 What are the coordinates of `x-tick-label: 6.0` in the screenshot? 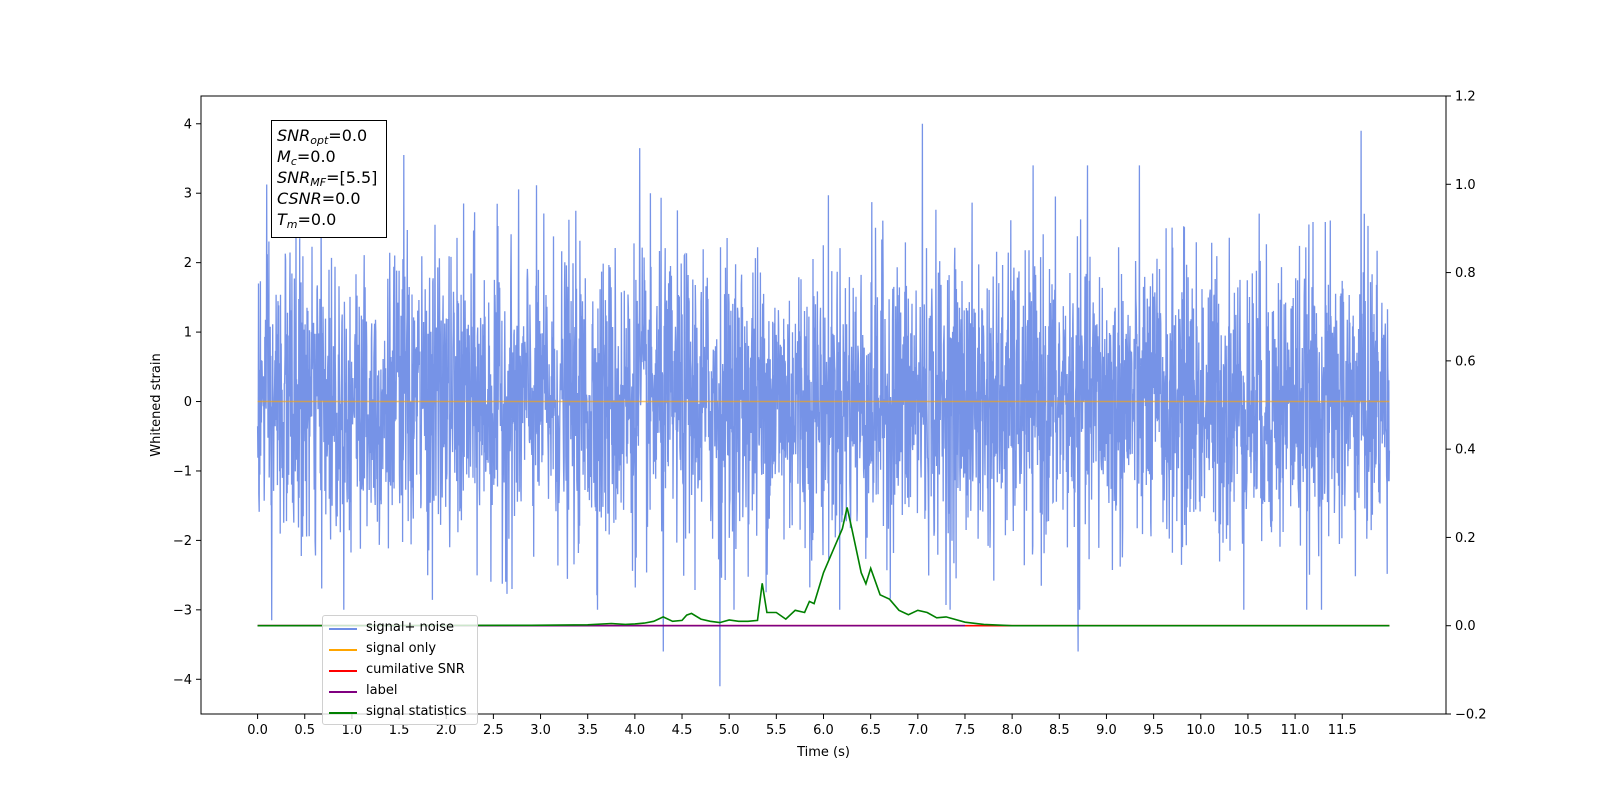 It's located at (823, 730).